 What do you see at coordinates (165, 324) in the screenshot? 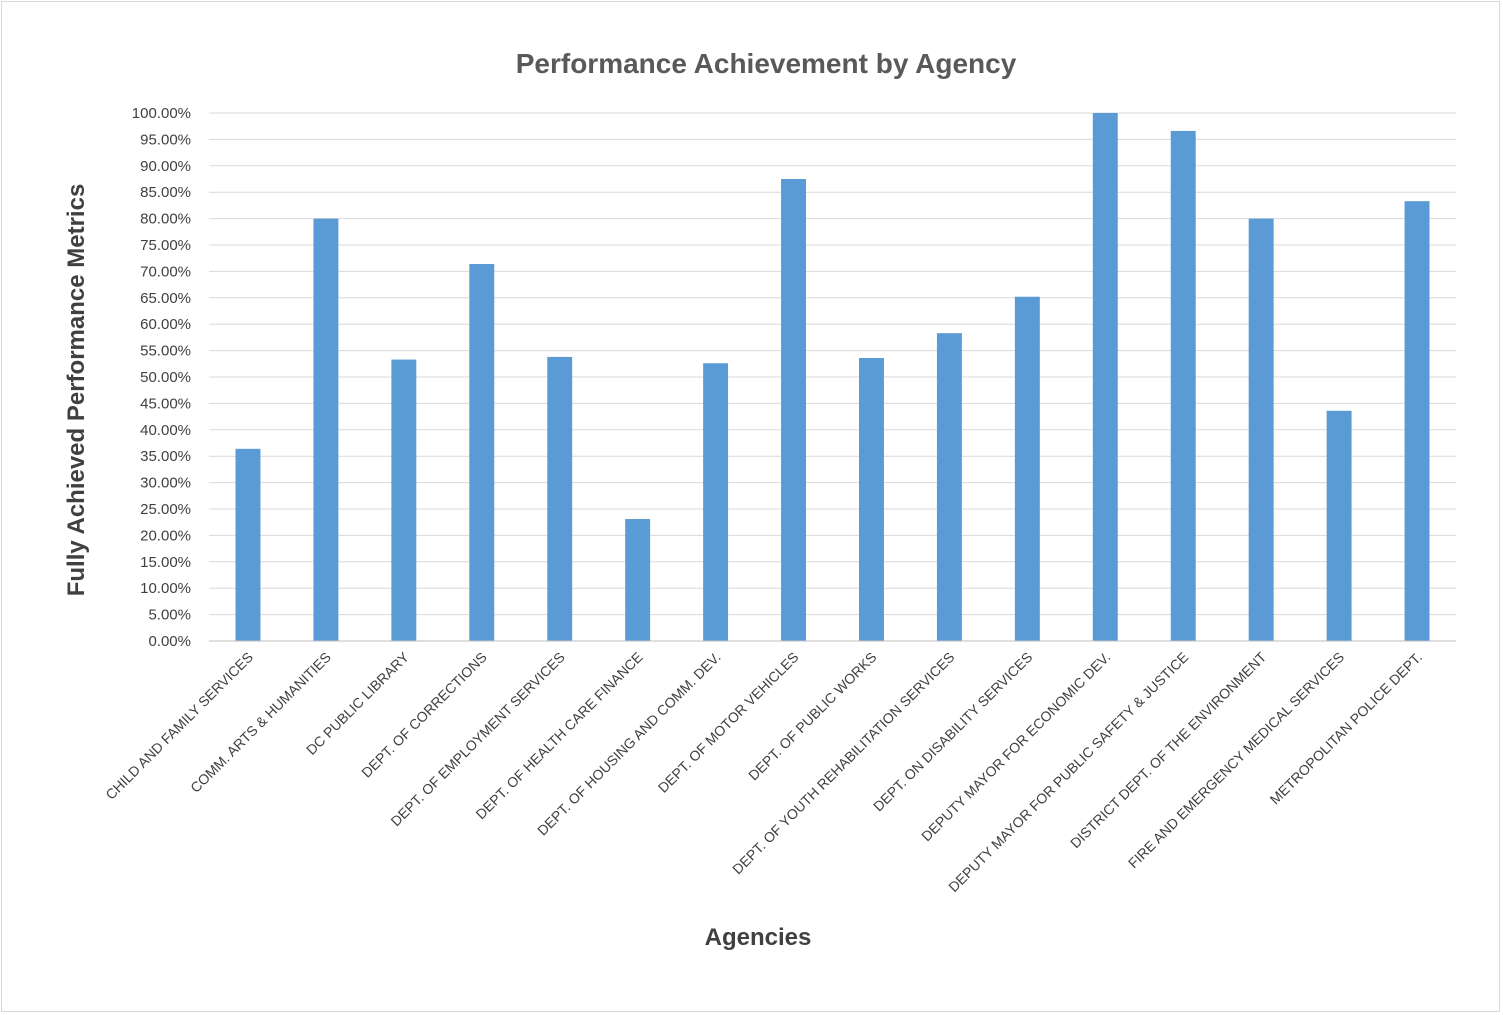
I see `y-tick-label: 60.00%` at bounding box center [165, 324].